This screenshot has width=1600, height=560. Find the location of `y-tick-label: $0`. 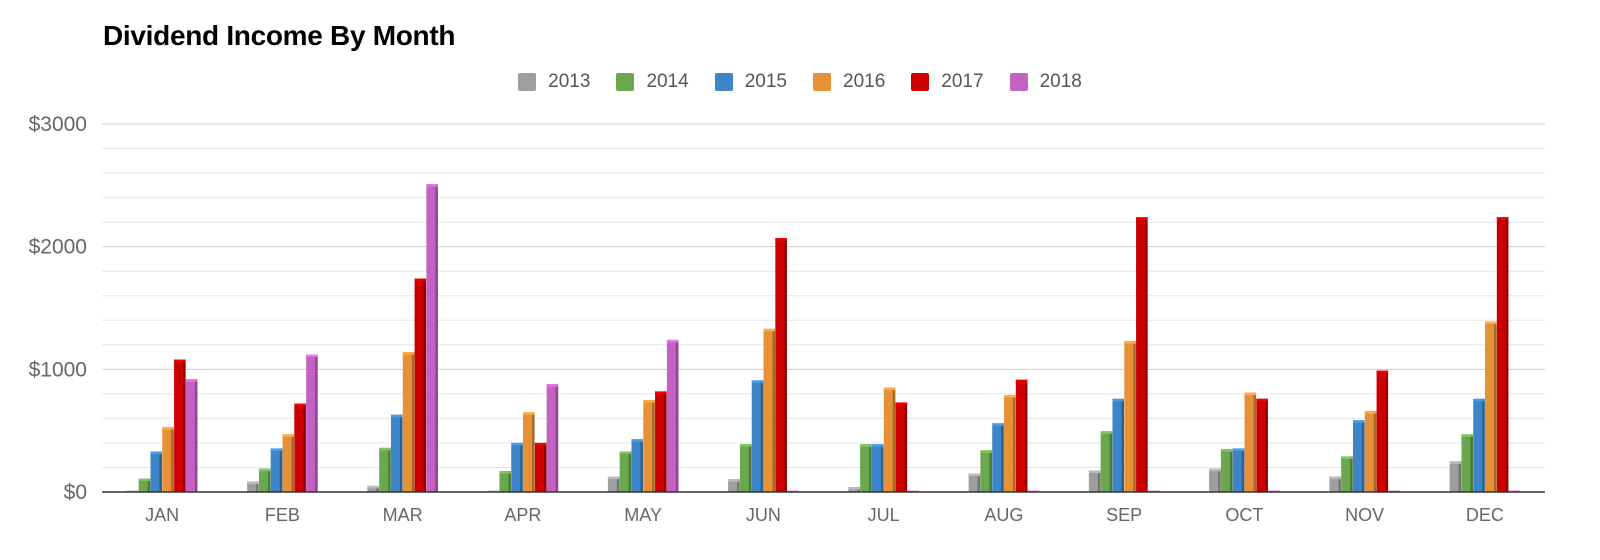

y-tick-label: $0 is located at coordinates (75, 492).